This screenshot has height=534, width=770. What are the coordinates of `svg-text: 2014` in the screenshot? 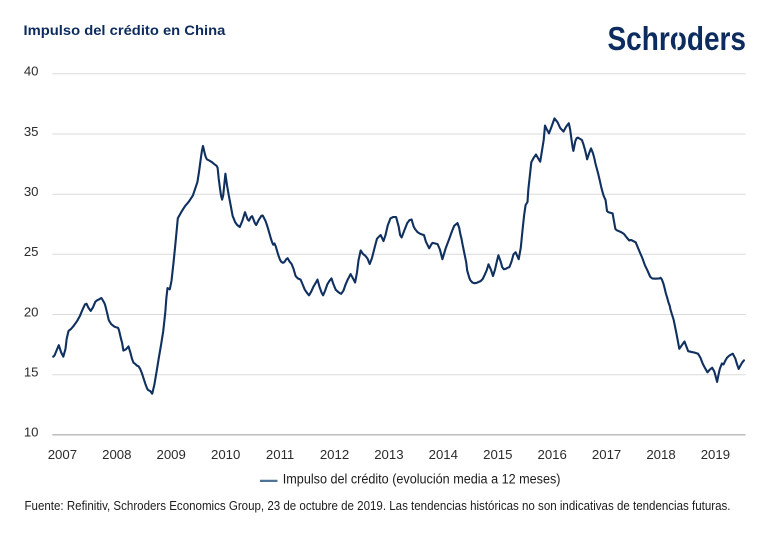 It's located at (443, 454).